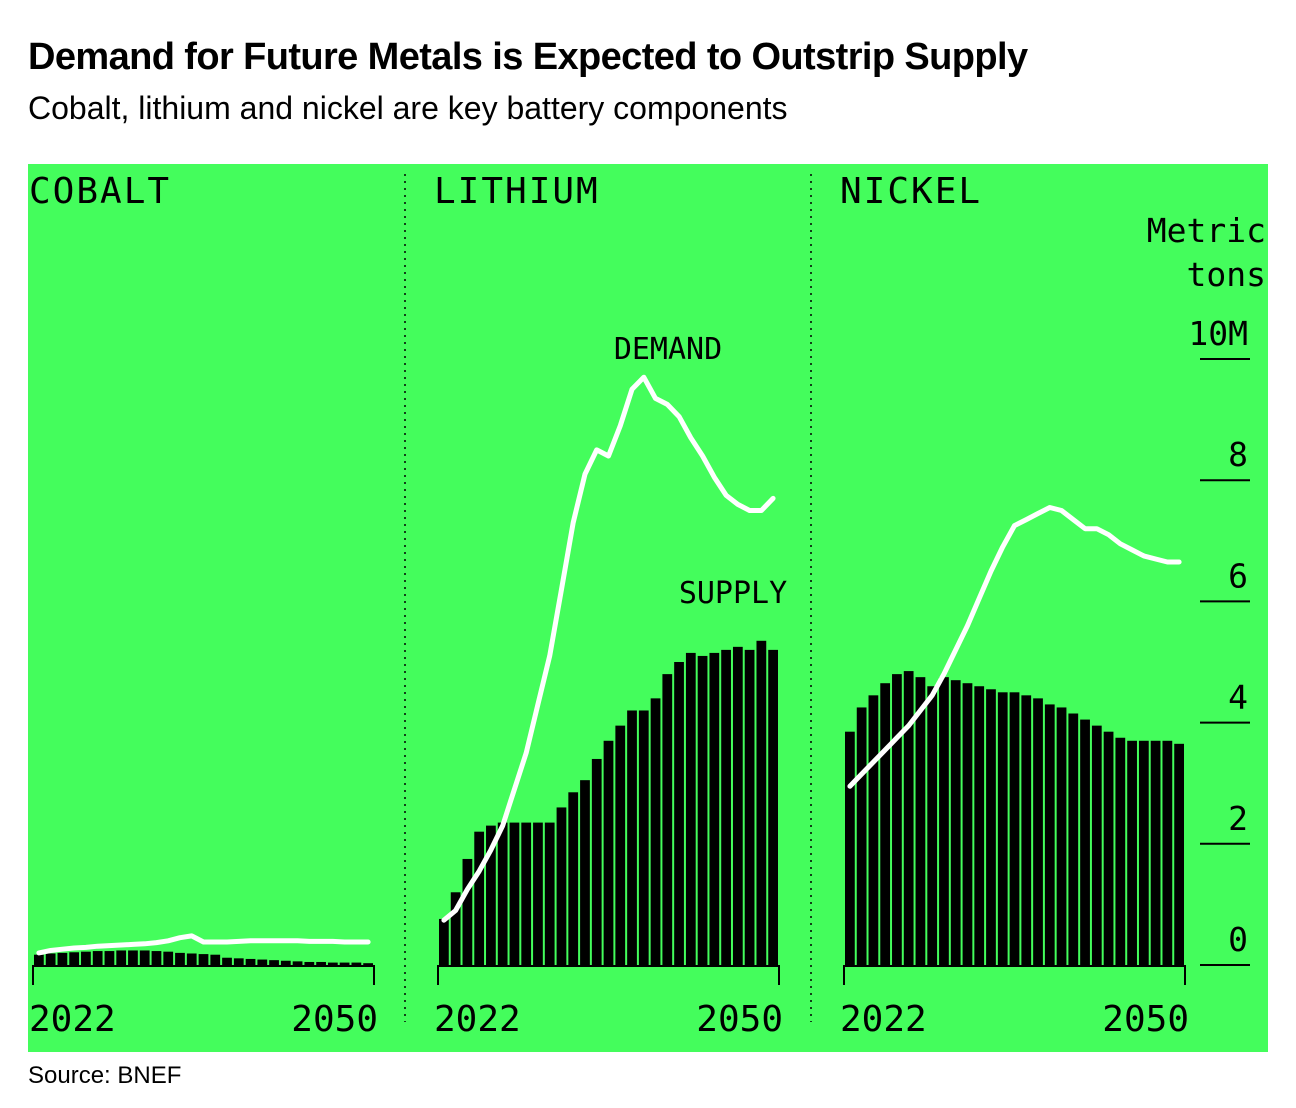 This screenshot has width=1296, height=1108. Describe the element at coordinates (1238, 454) in the screenshot. I see `y-tick-label: 8` at that location.